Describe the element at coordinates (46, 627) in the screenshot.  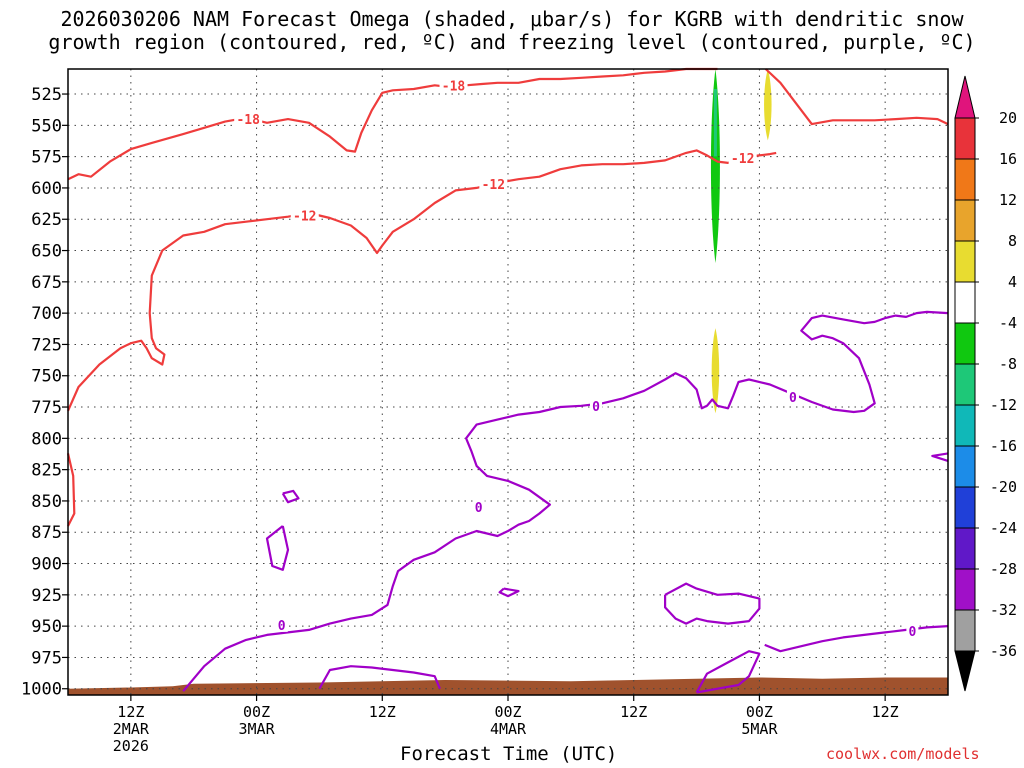
I see `y-tick-label-950: 950` at that location.